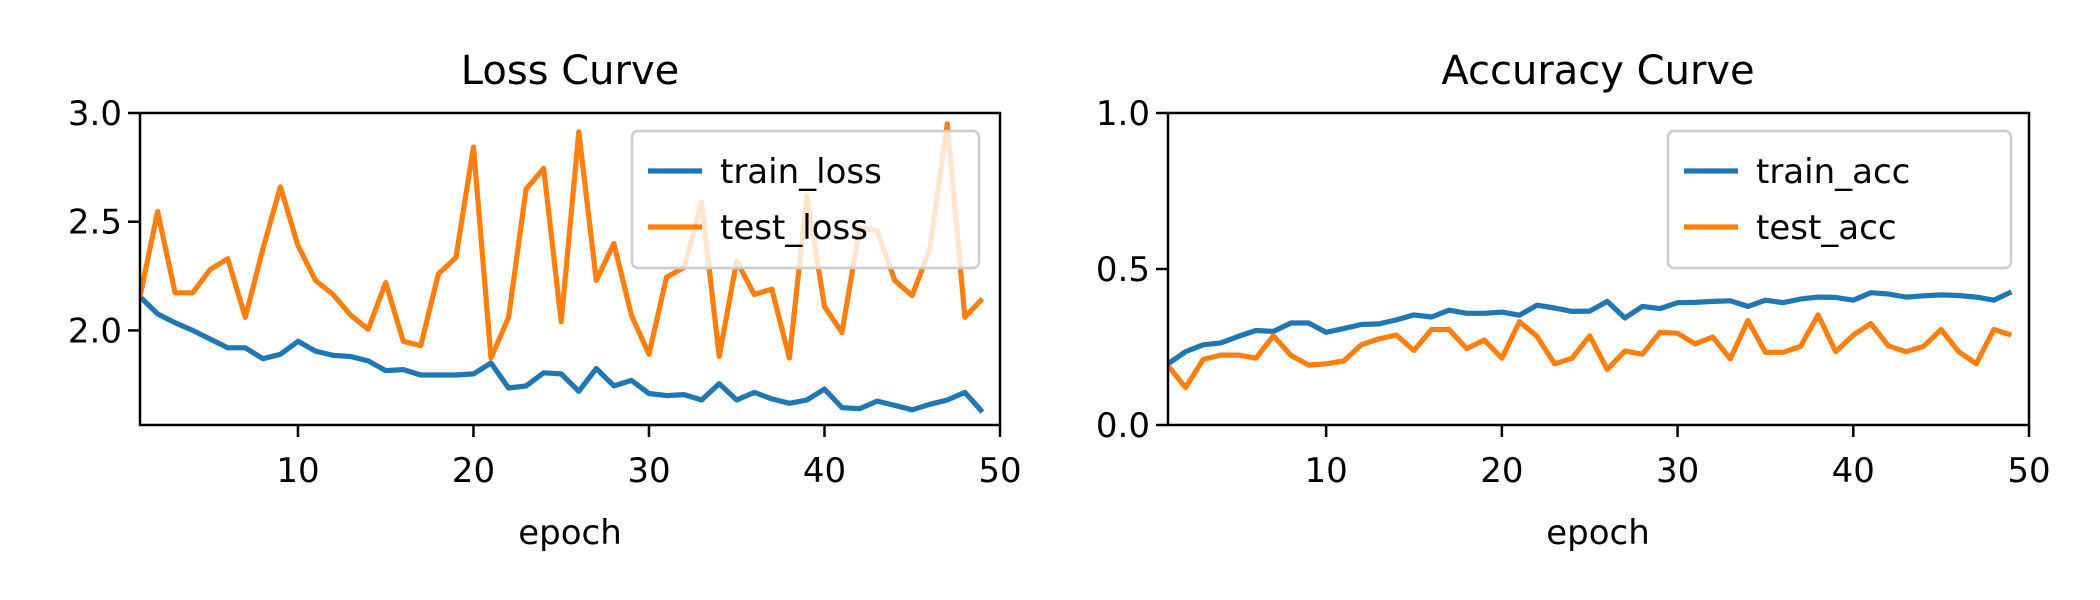  I want to click on loss-chart-title: Loss Curve, so click(570, 71).